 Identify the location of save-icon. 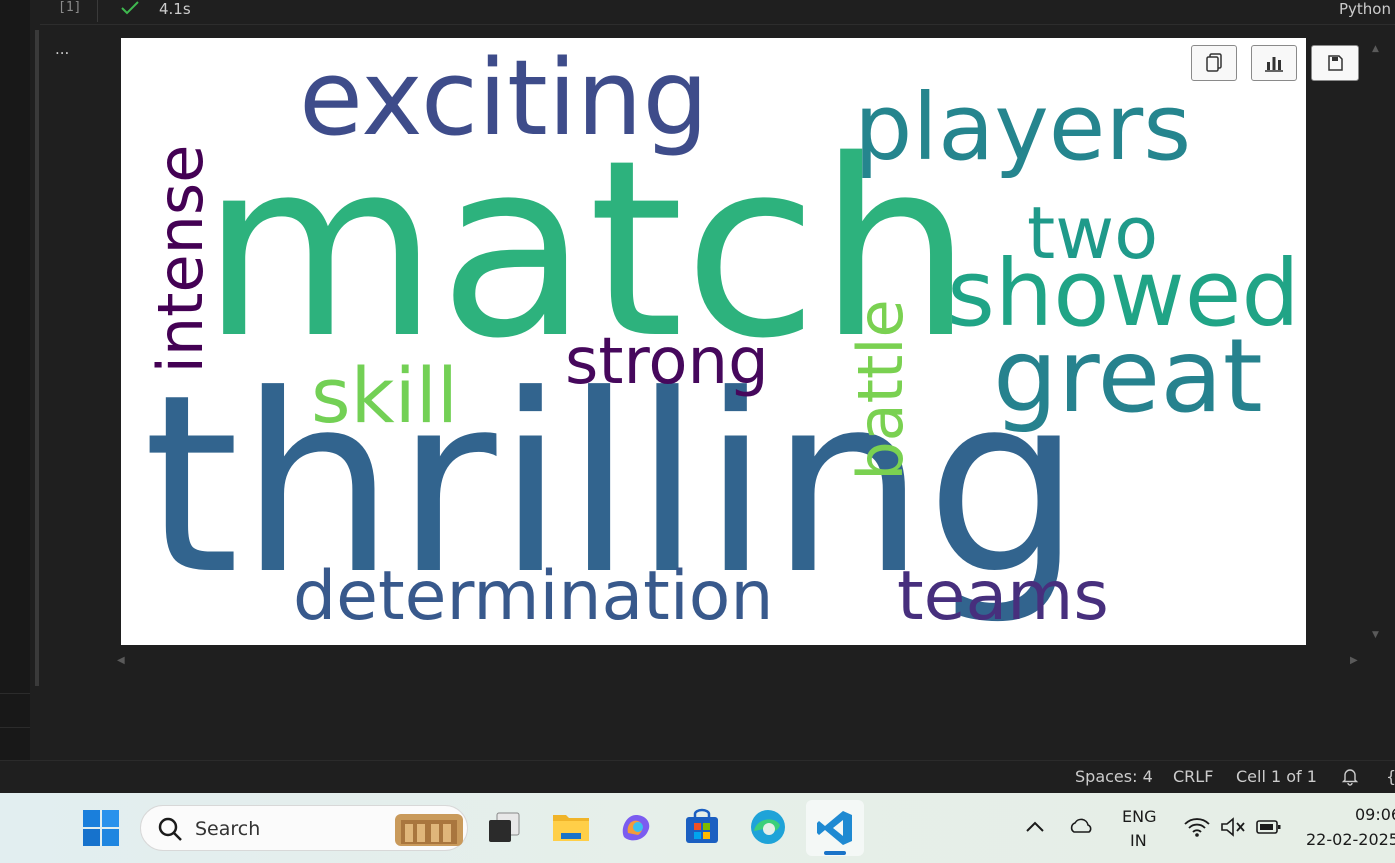
(1335, 63).